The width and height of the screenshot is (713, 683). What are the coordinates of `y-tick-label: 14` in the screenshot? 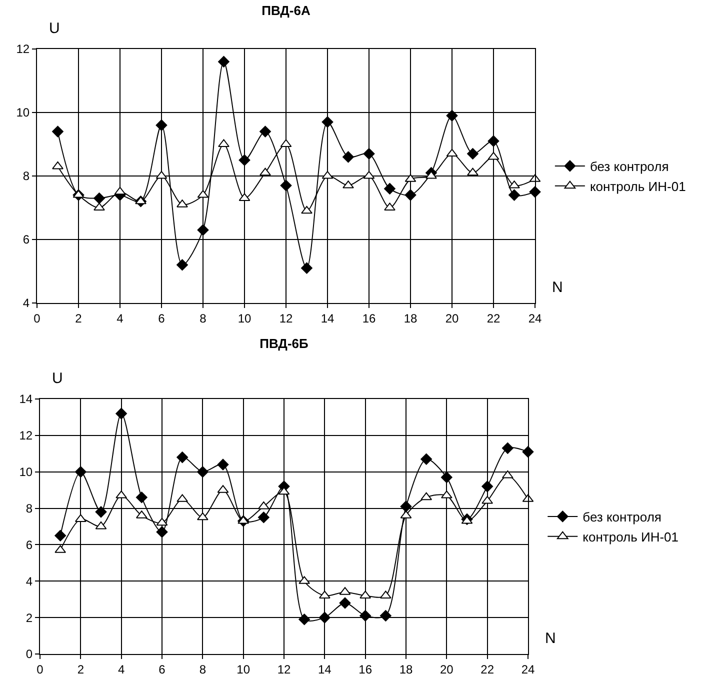 It's located at (26, 399).